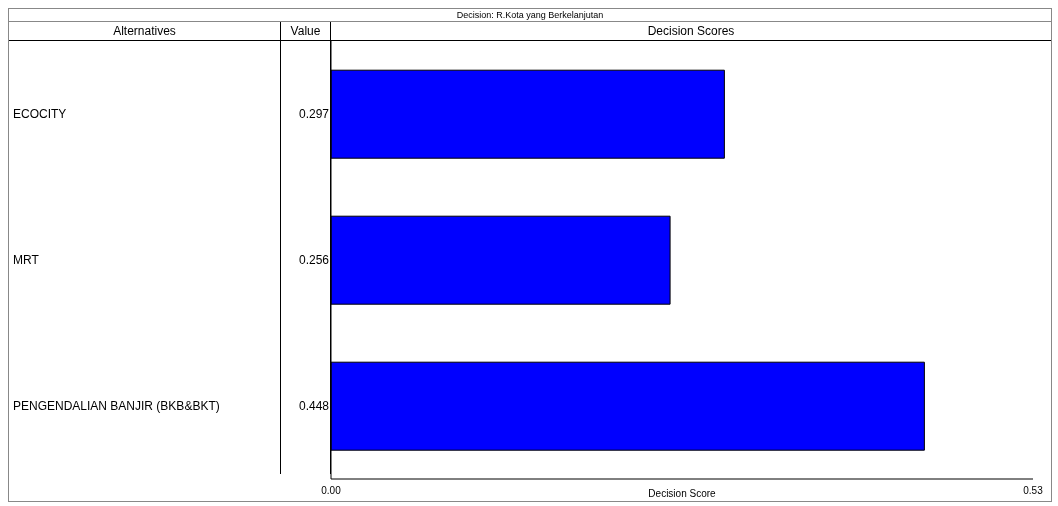 This screenshot has height=506, width=1058. What do you see at coordinates (116, 406) in the screenshot?
I see `y-tick-label: PENGENDALIAN BANJIR (BKB&BKT)` at bounding box center [116, 406].